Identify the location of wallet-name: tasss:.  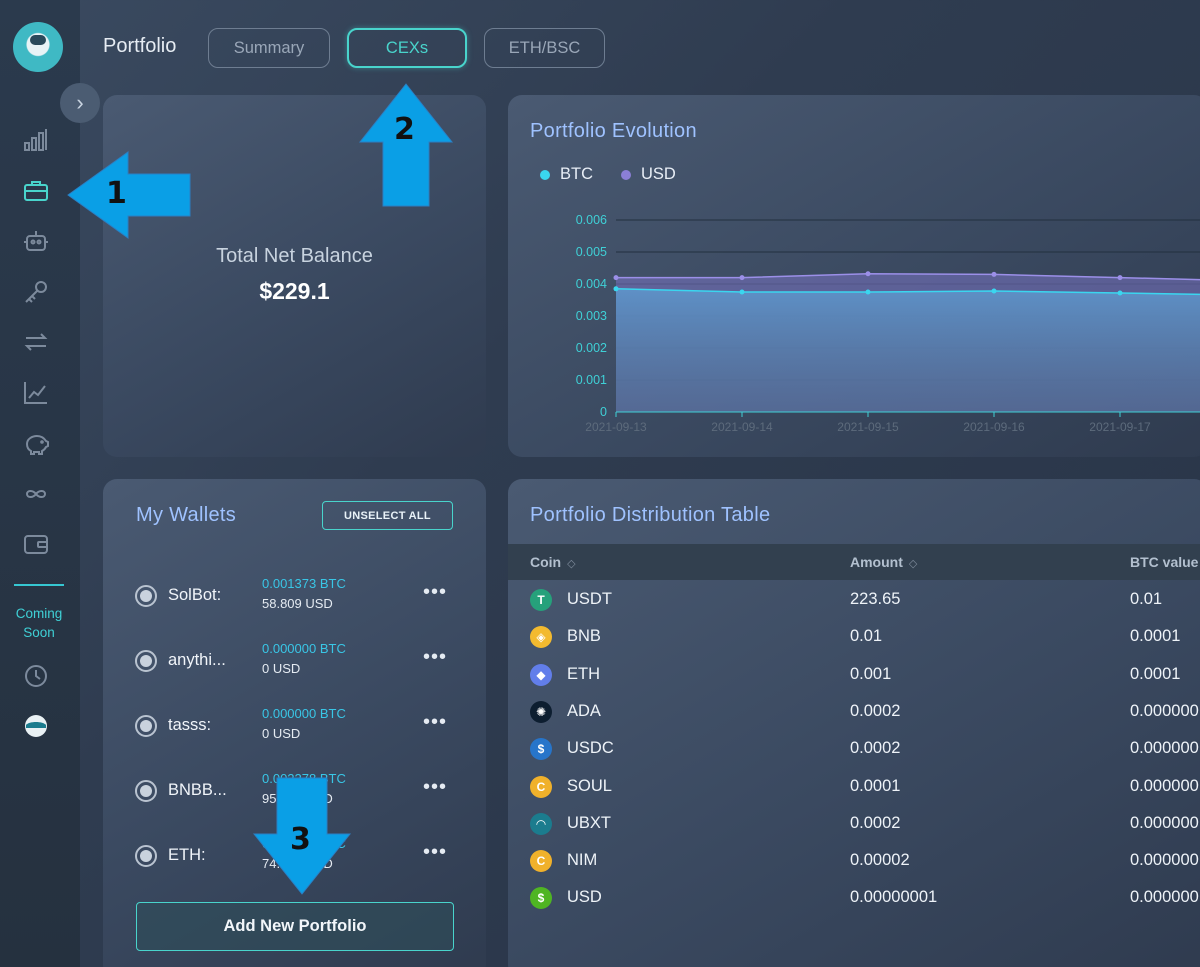
(190, 725).